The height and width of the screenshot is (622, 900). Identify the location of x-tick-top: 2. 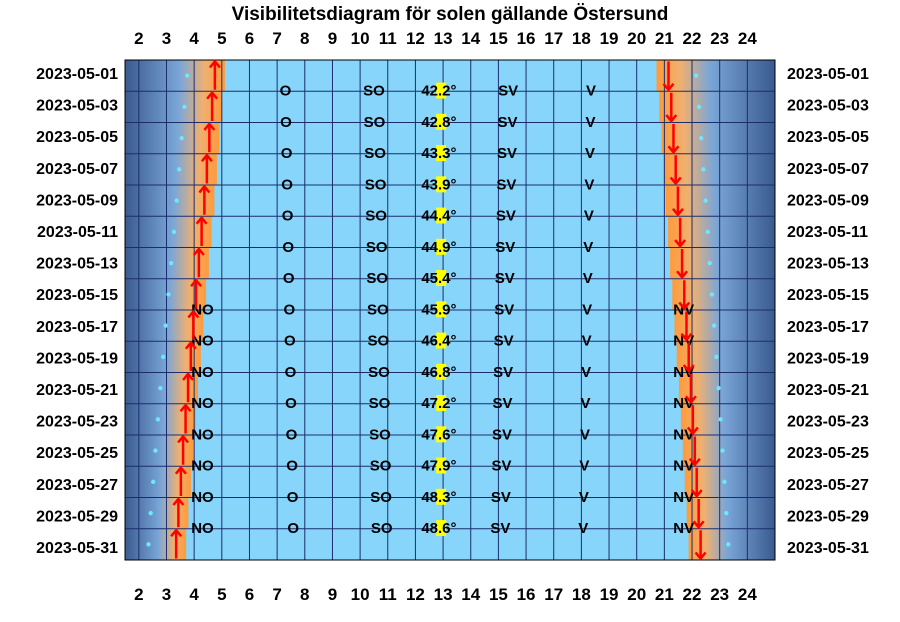
(138, 38).